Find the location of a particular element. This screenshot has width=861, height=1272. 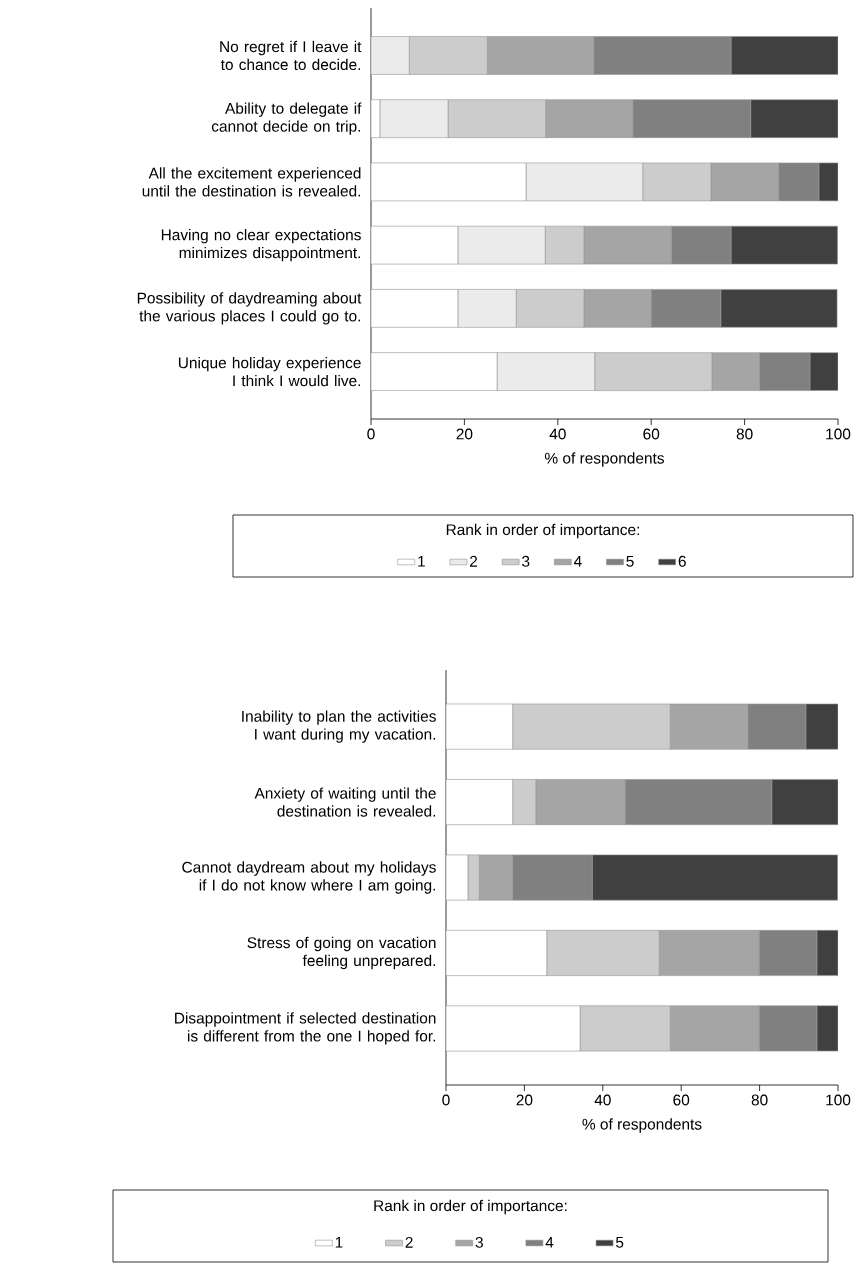

y-tick-label: Anxiety of waiting until the destination is revealed. is located at coordinates (345, 802).